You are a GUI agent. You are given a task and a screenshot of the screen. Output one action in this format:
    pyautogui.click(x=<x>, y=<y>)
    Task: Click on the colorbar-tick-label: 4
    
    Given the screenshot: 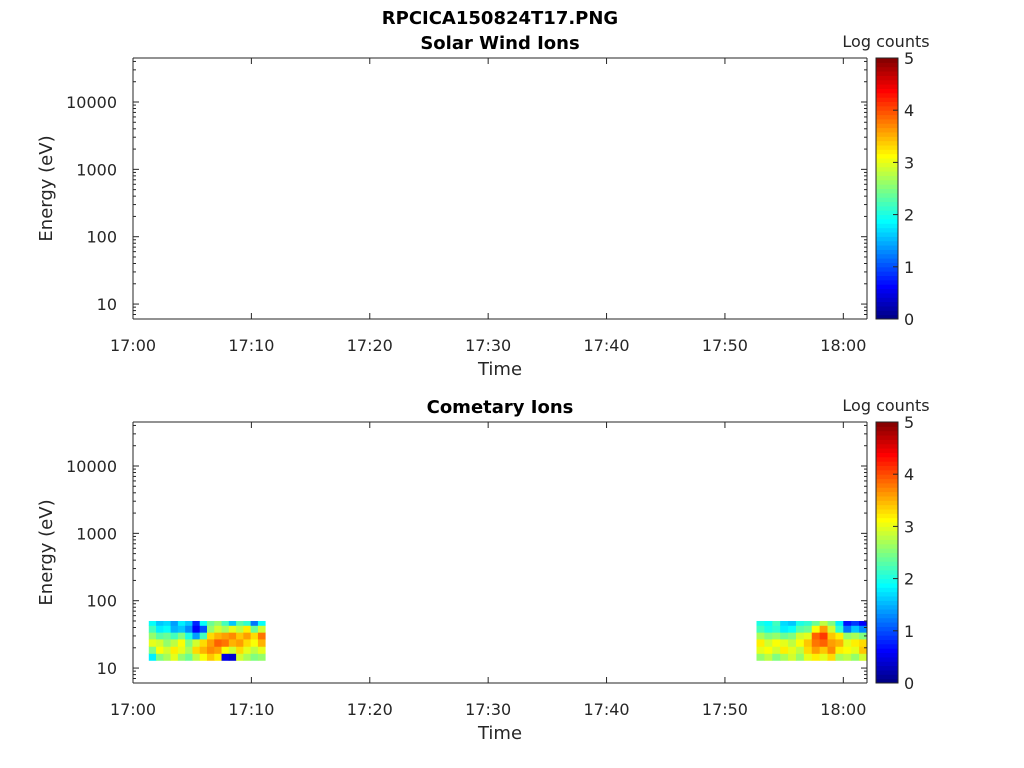 What is the action you would take?
    pyautogui.click(x=909, y=474)
    